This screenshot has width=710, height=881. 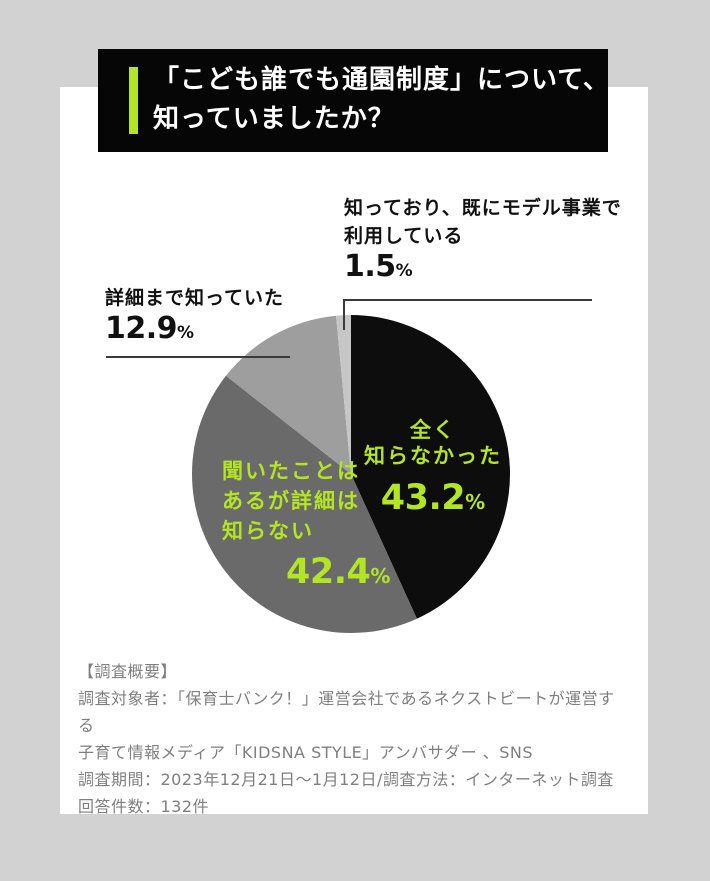 I want to click on label-model-business-line2: 利用している, so click(x=404, y=236).